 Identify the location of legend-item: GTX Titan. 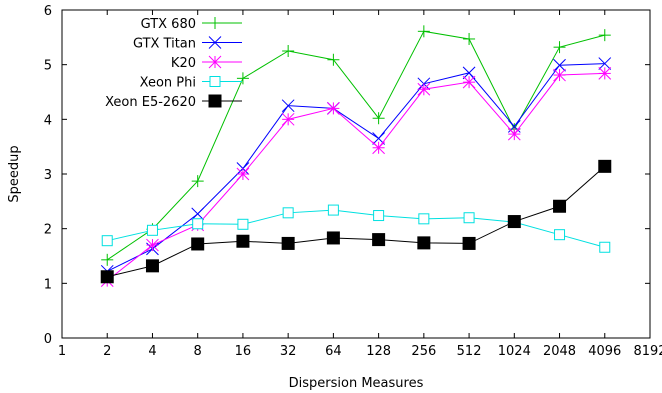
(187, 44).